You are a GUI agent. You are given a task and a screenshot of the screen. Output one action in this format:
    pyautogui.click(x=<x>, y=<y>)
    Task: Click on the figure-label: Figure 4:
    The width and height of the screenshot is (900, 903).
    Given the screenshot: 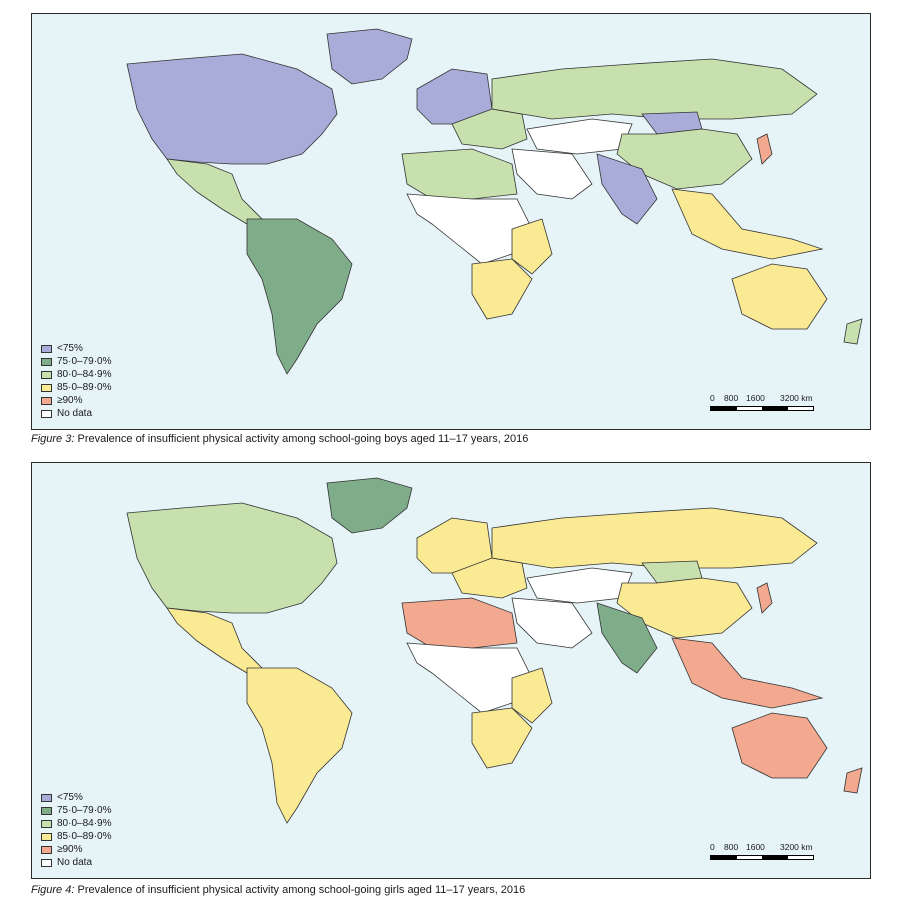 What is the action you would take?
    pyautogui.click(x=53, y=890)
    